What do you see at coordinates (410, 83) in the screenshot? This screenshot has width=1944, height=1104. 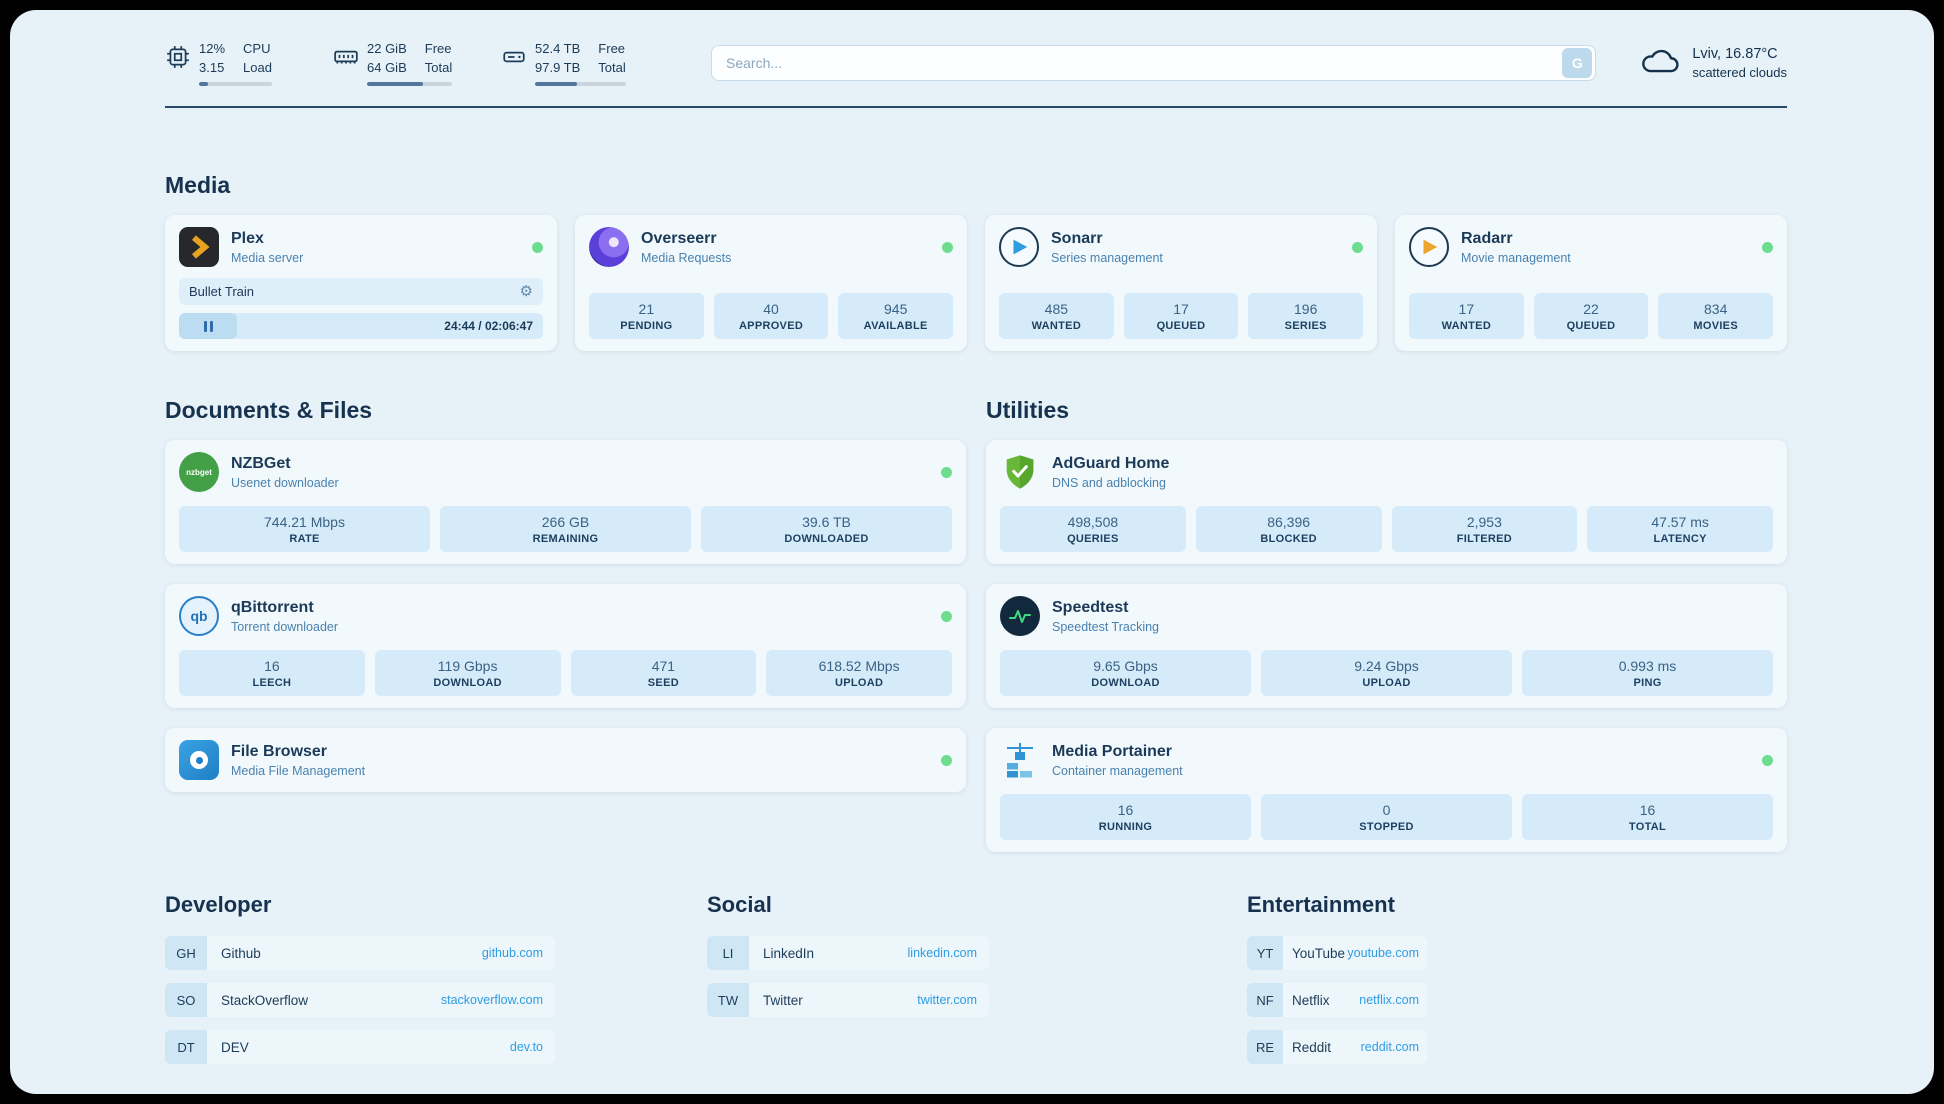 I see `memory-progress-bar` at bounding box center [410, 83].